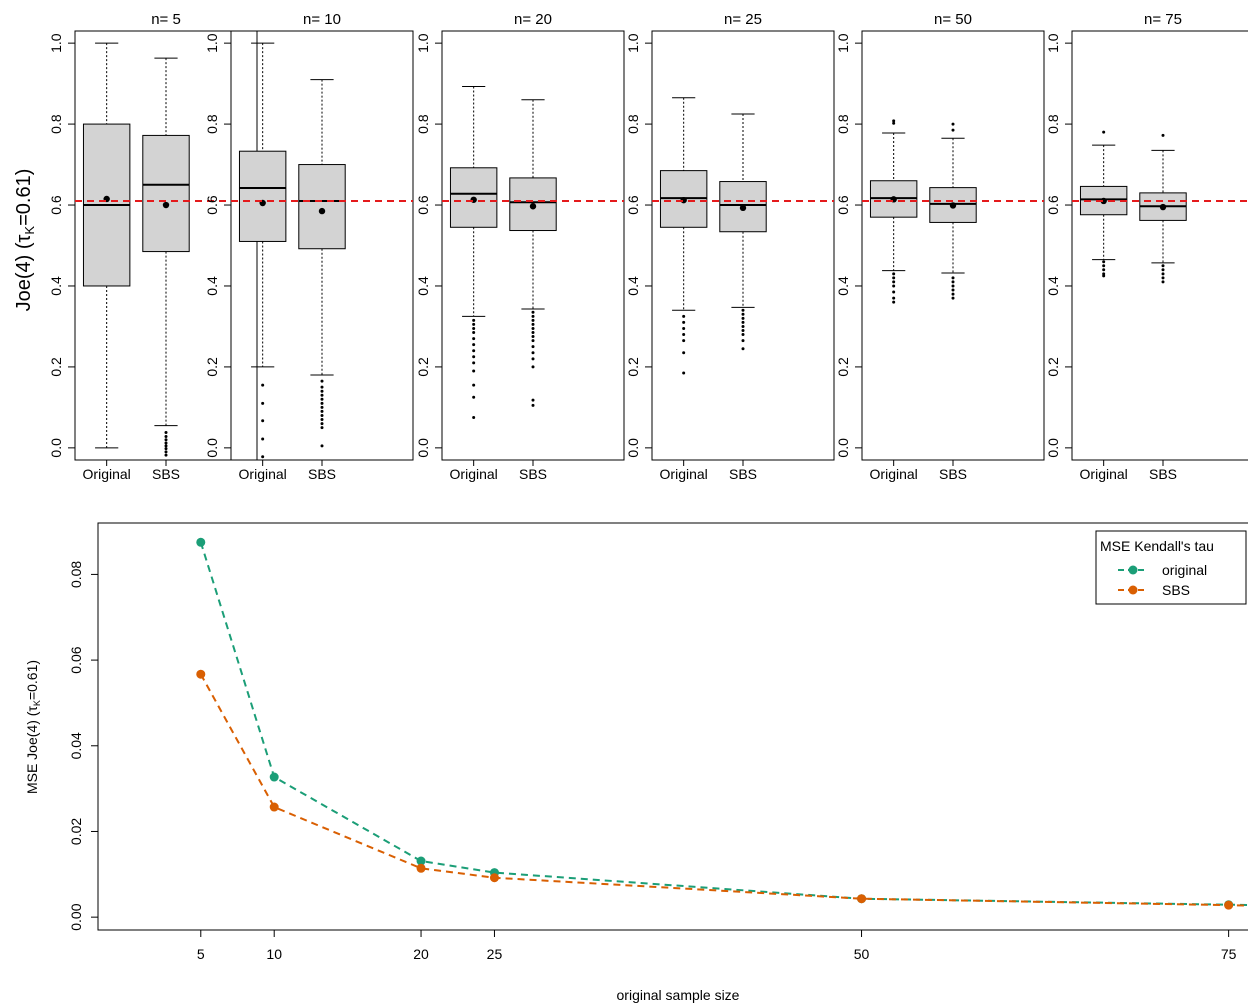  Describe the element at coordinates (862, 954) in the screenshot. I see `x-tick-label: 50` at that location.